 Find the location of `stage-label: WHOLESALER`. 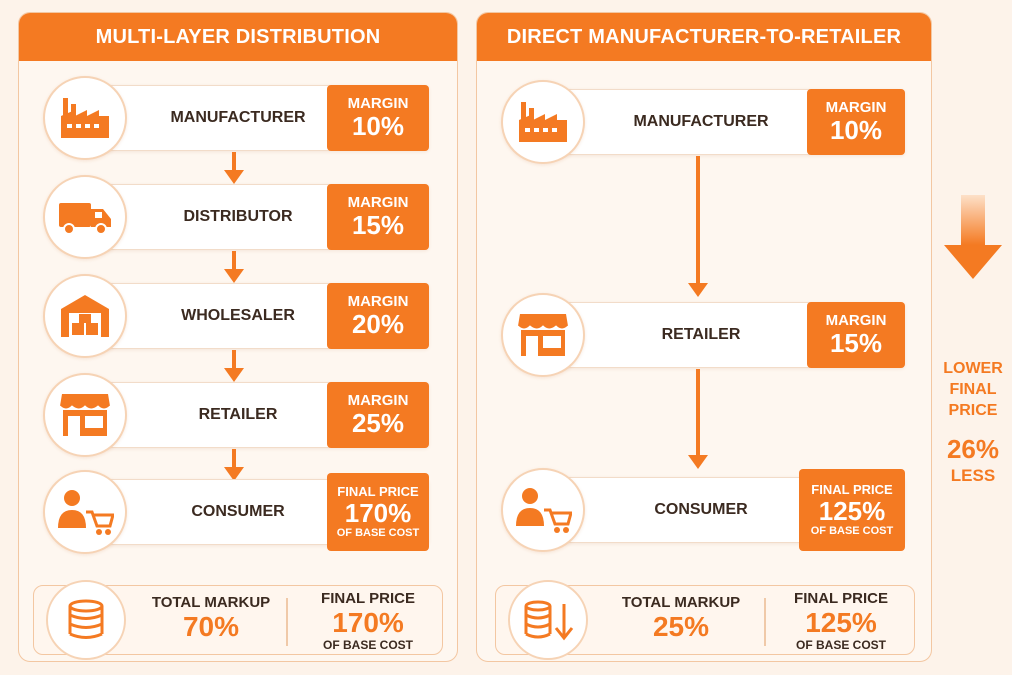

stage-label: WHOLESALER is located at coordinates (238, 315).